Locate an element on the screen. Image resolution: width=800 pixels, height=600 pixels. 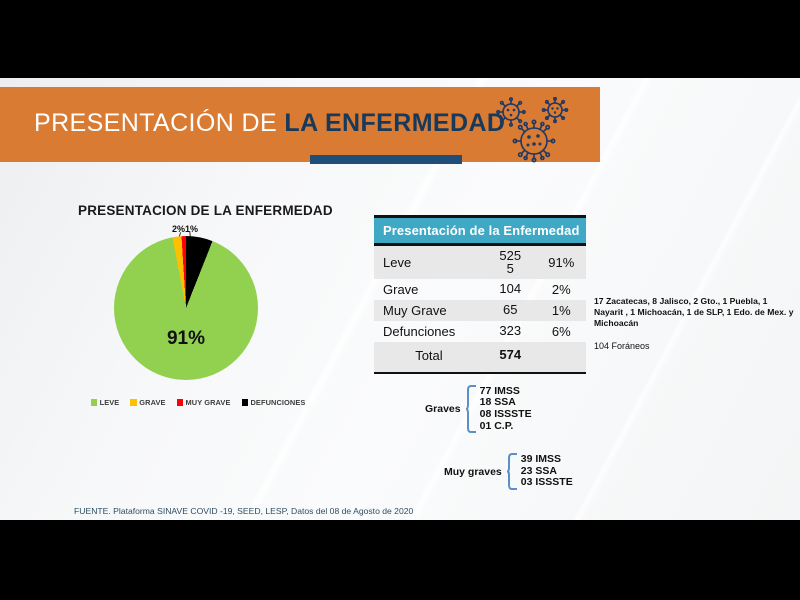
slide-header-band: PRESENTACIÓN DE LA ENFERMEDAD is located at coordinates (300, 125).